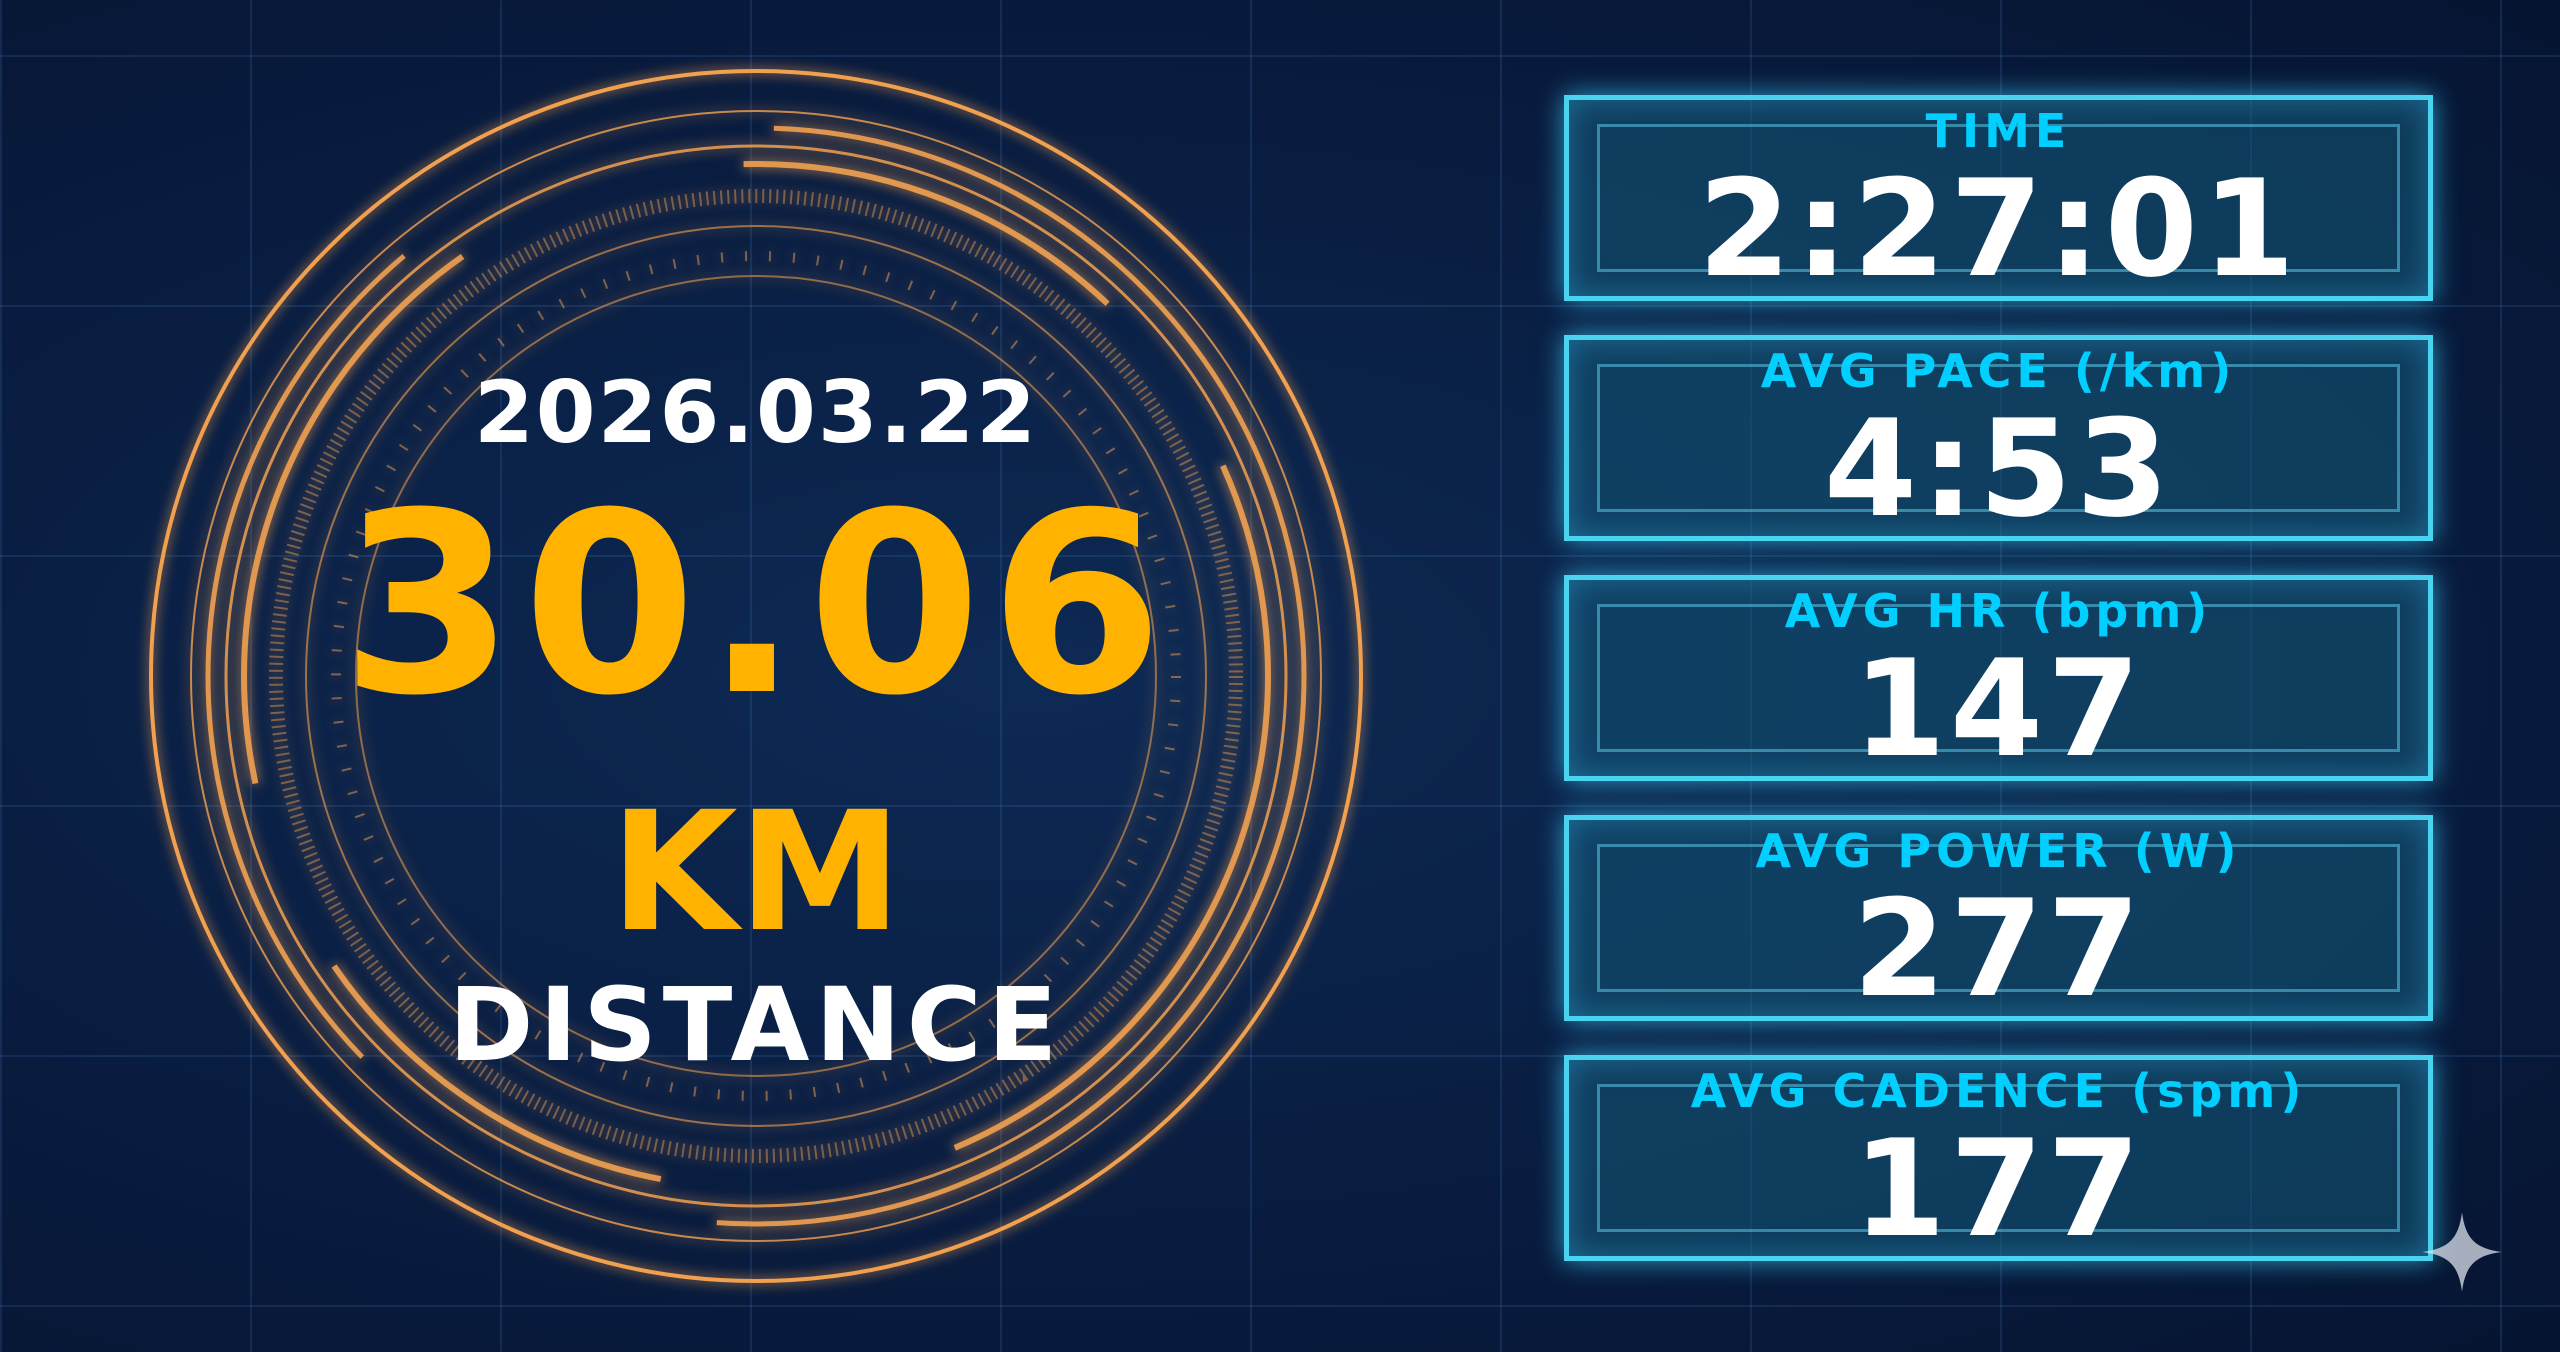 The image size is (2560, 1352). I want to click on sparkle-icon, so click(2462, 1252).